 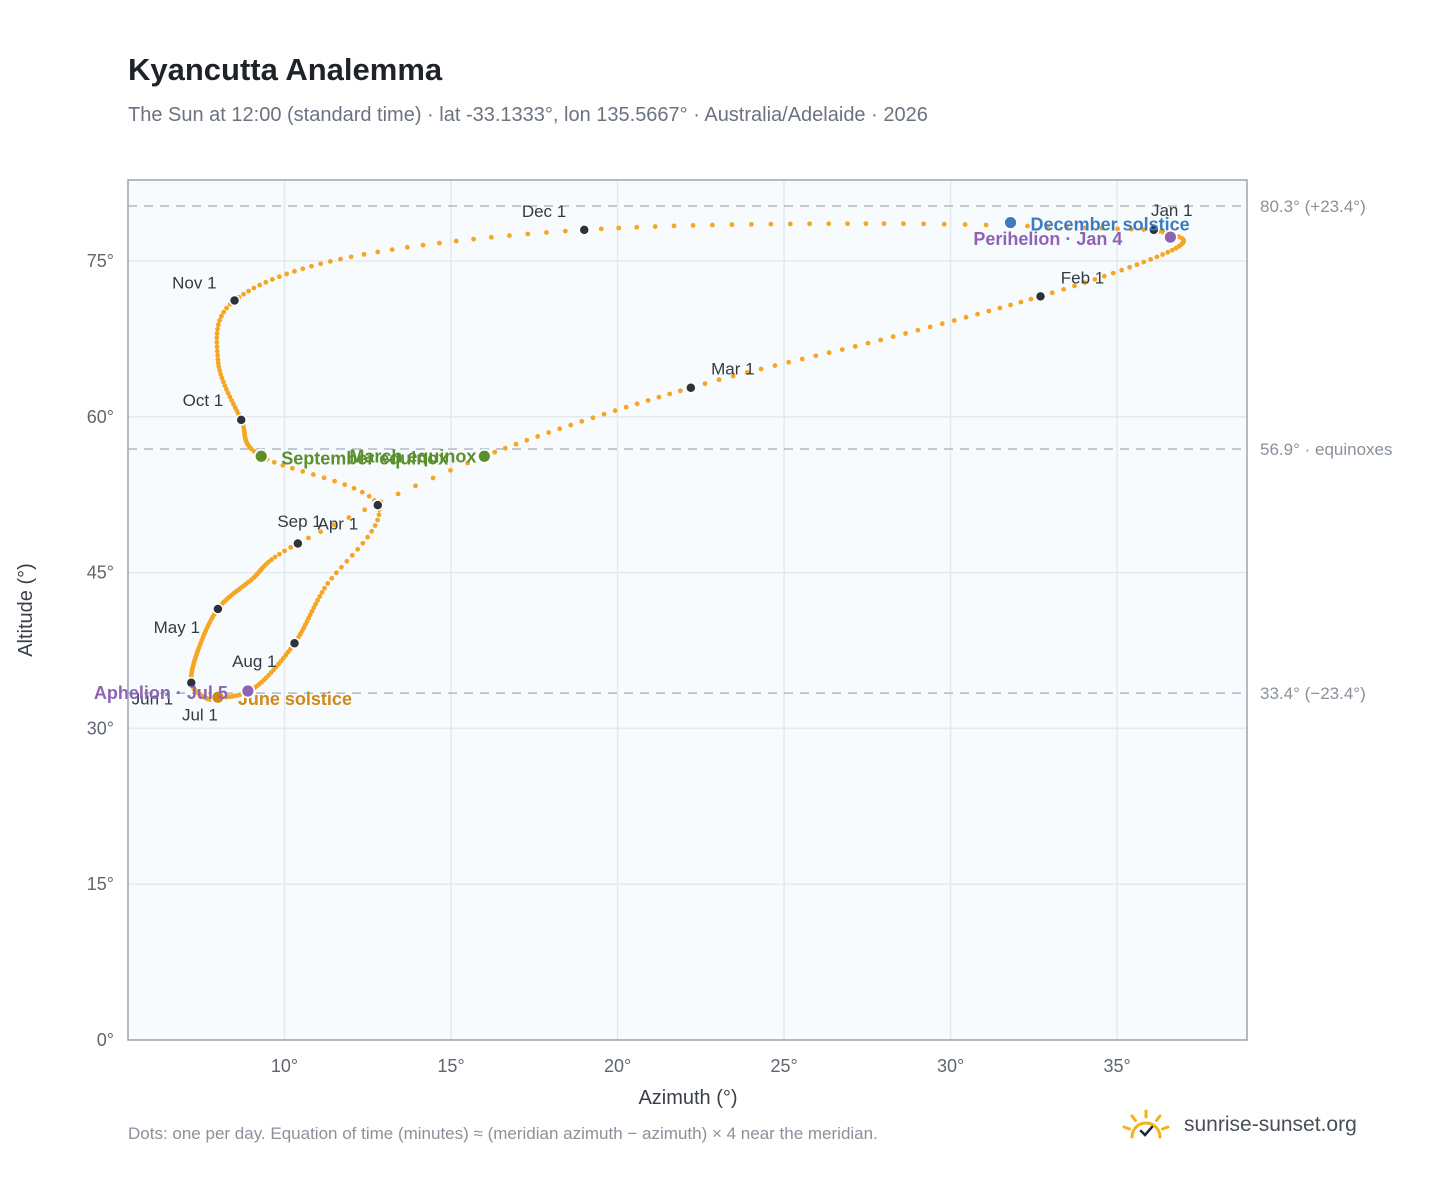 I want to click on month-label: Feb 1, so click(x=1082, y=277).